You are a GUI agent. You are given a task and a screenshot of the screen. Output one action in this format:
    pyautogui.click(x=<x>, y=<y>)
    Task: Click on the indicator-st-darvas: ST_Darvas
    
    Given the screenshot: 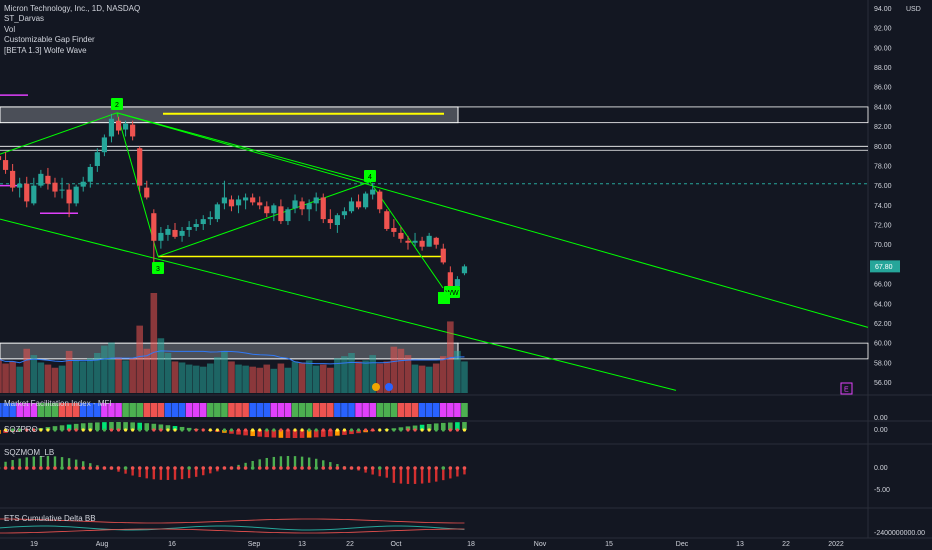 What is the action you would take?
    pyautogui.click(x=24, y=19)
    